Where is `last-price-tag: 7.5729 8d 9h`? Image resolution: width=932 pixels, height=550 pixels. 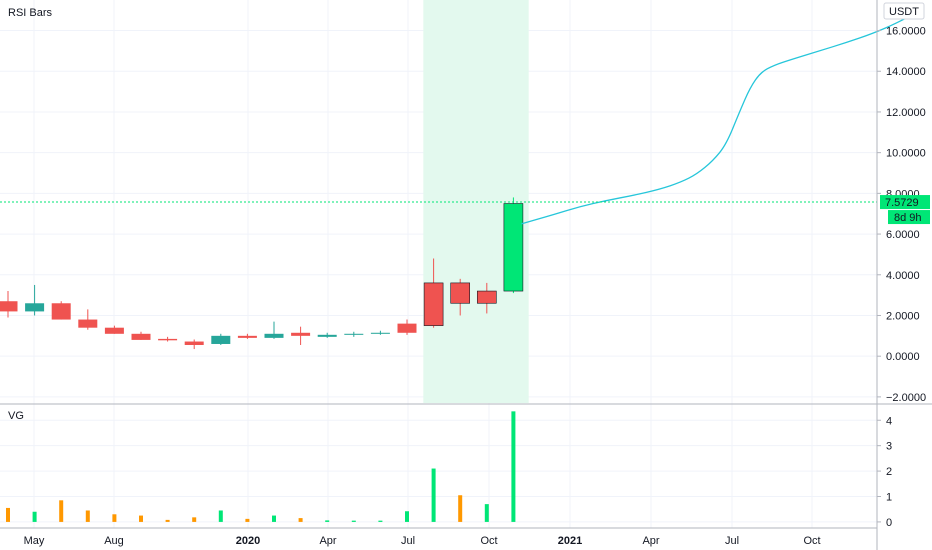
last-price-tag: 7.5729 8d 9h is located at coordinates (905, 210).